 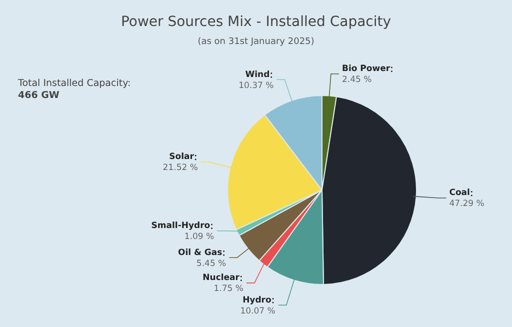 What do you see at coordinates (256, 42) in the screenshot?
I see `chart-subtitle: (as on 31st January 2025)` at bounding box center [256, 42].